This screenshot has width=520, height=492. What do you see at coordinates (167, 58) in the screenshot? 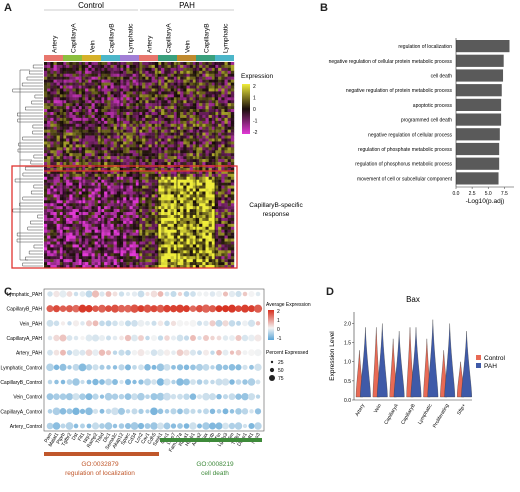
I see `column-color-segment` at bounding box center [167, 58].